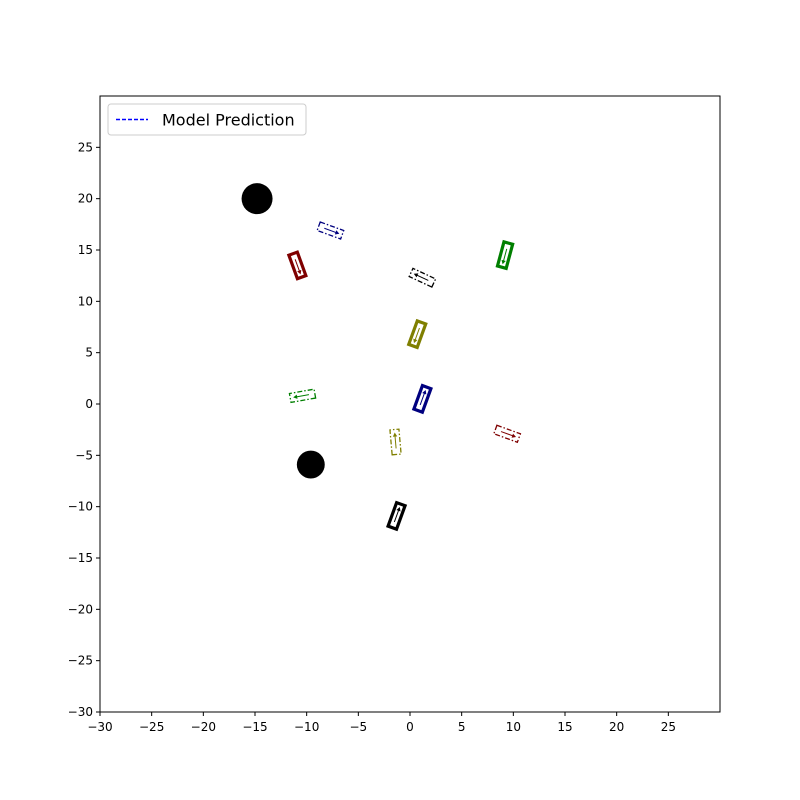 This screenshot has height=800, width=800. What do you see at coordinates (410, 727) in the screenshot?
I see `x-tick-label: 0` at bounding box center [410, 727].